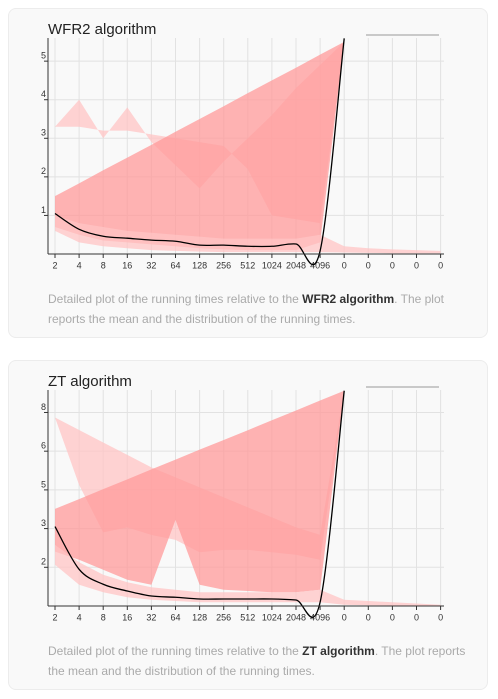  Describe the element at coordinates (338, 651) in the screenshot. I see `caption-bold: ZT algorithm` at that location.